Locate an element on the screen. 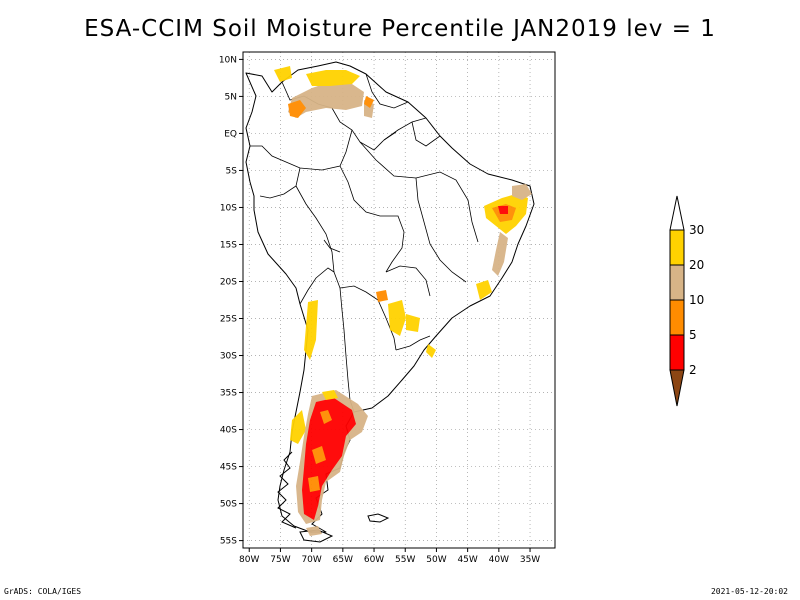 This screenshot has width=800, height=600. lon-tick-label: 65W is located at coordinates (343, 560).